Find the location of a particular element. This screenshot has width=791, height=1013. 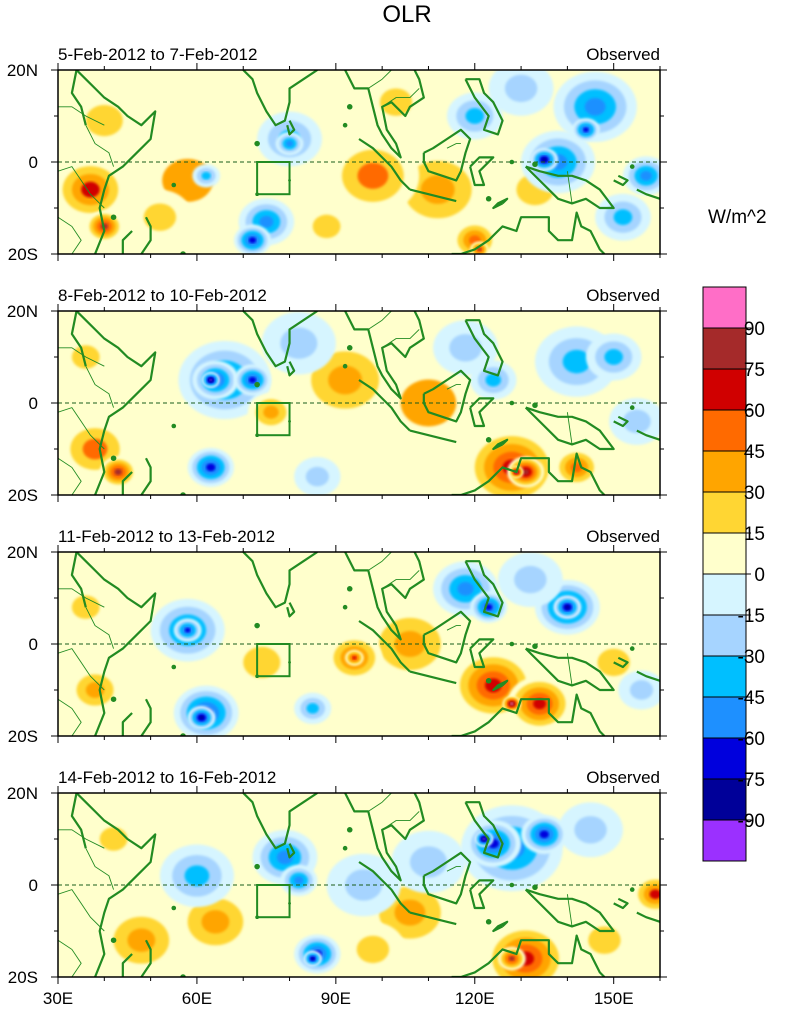

panel-period: 5-Feb-2012 to 7-Feb-2012 is located at coordinates (157, 54).